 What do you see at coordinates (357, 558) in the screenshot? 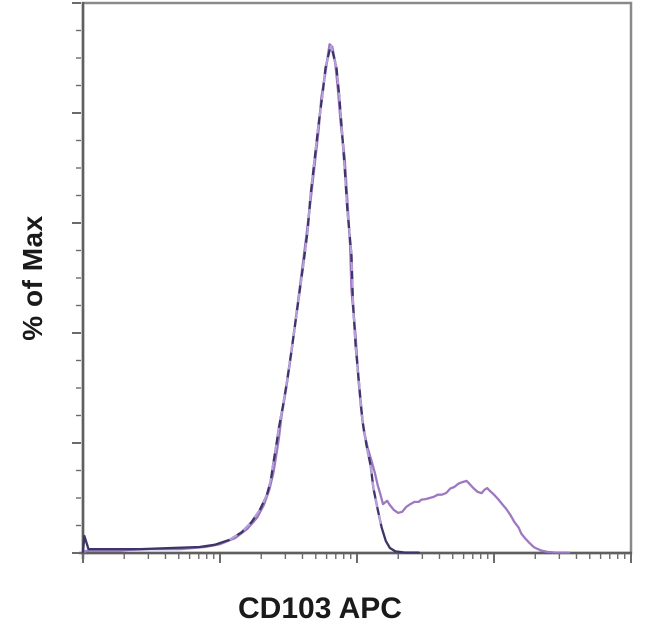
I see `x-axis-ticks` at bounding box center [357, 558].